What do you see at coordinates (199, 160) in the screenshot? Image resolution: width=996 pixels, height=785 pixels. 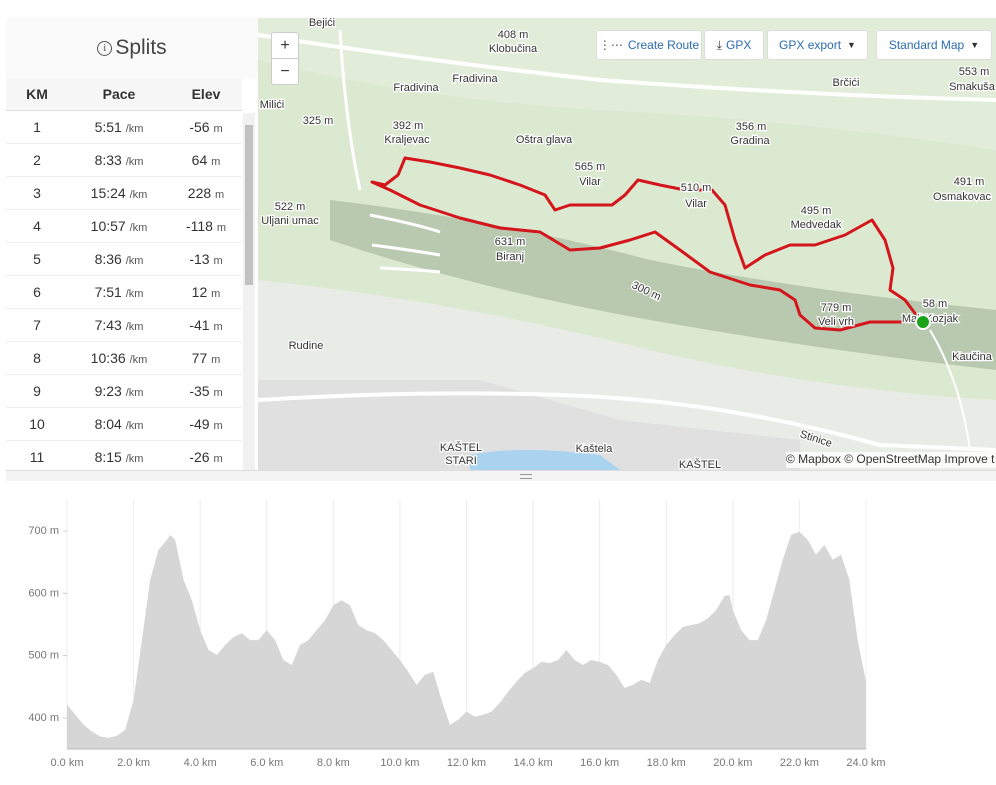 I see `elev-value: 64` at bounding box center [199, 160].